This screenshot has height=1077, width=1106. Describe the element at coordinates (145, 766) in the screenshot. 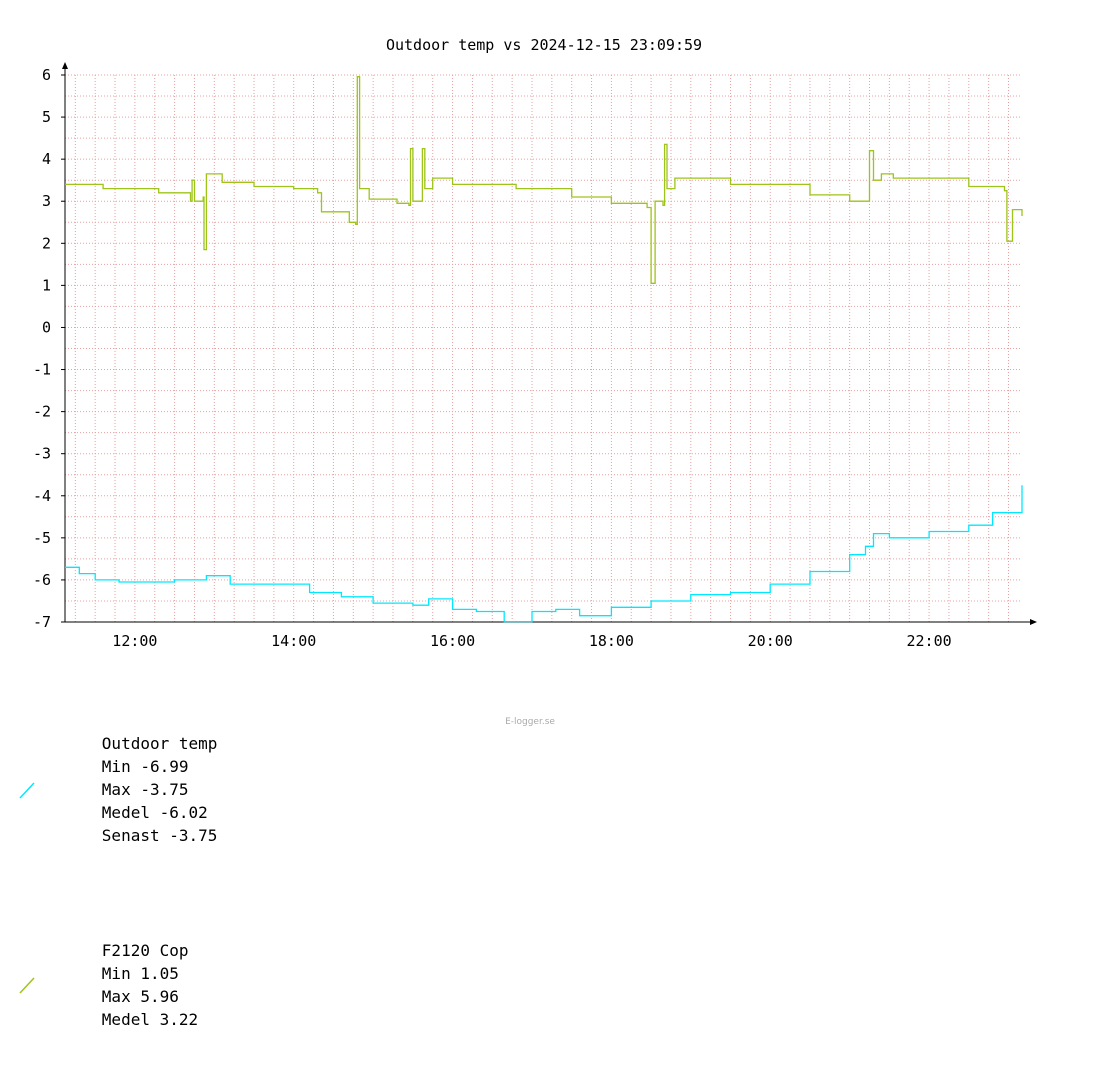

I see `legend-min: Min -6.99` at that location.